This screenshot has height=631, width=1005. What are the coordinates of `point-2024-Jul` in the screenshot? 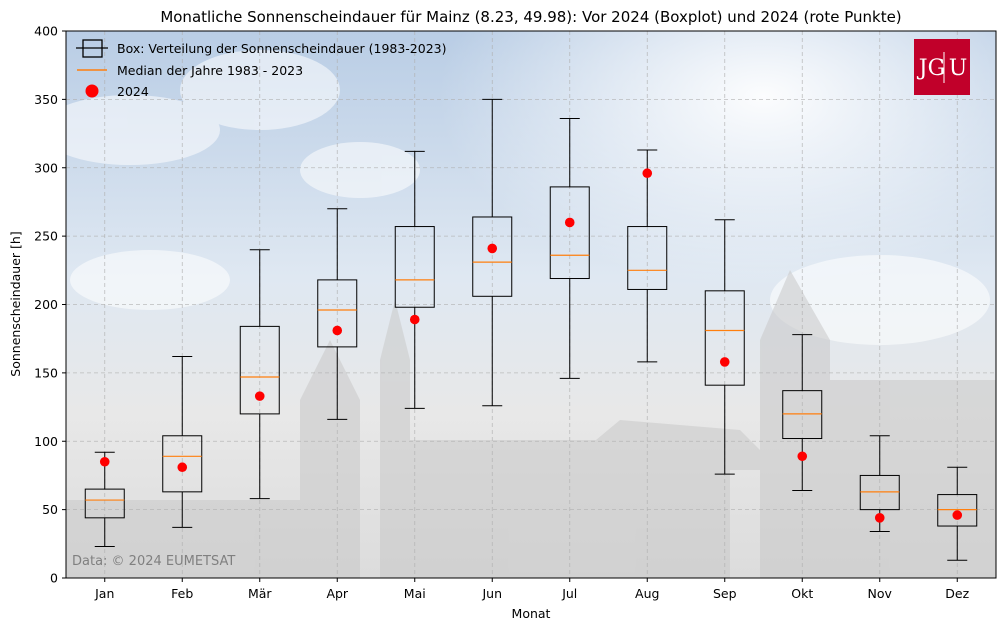 It's located at (569, 222).